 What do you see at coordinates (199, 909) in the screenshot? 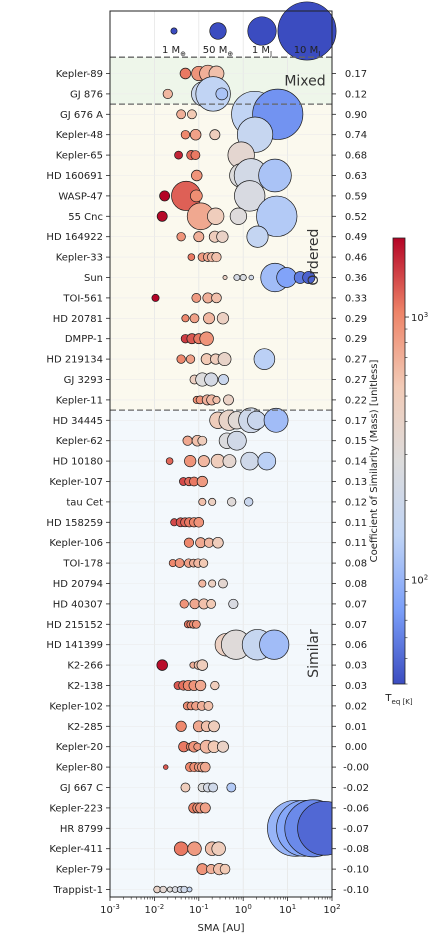
I see `x-tick-label: 10⁻¹` at bounding box center [199, 909].